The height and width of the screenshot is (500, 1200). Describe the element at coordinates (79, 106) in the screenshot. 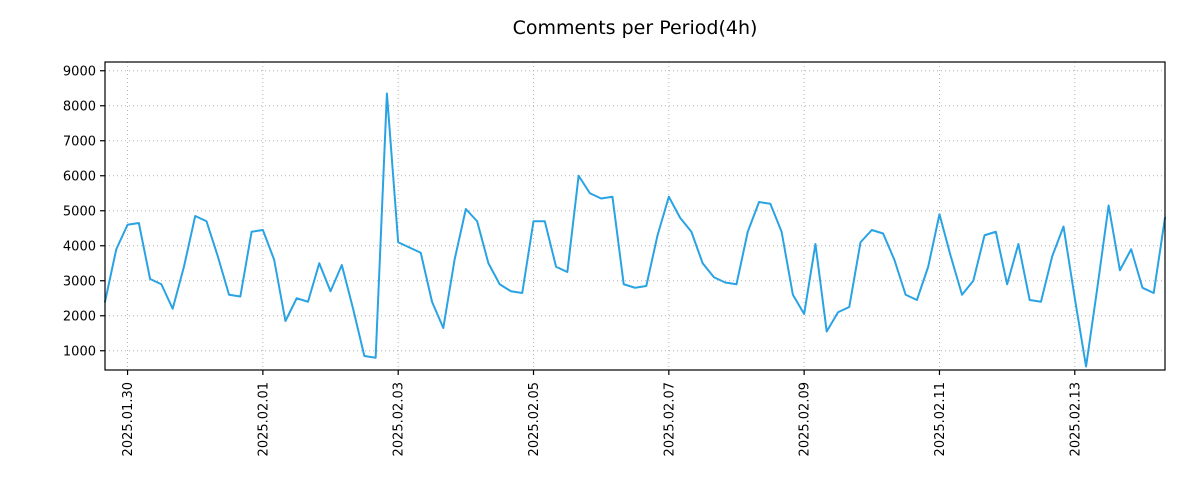

I see `y-tick-label: 8000` at that location.